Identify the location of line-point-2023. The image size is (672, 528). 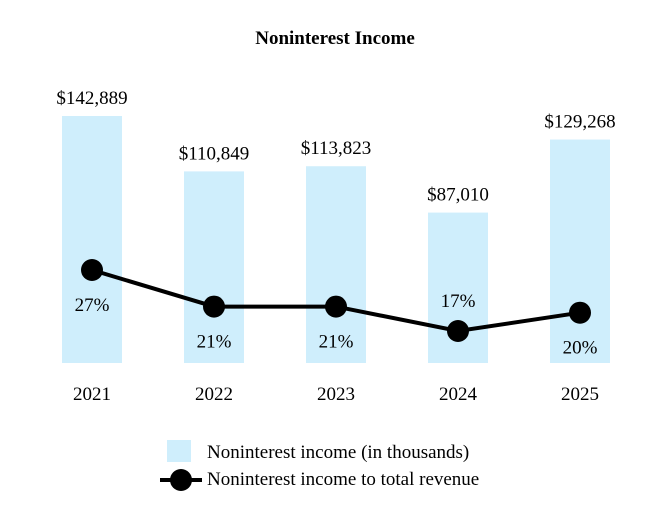
(336, 306).